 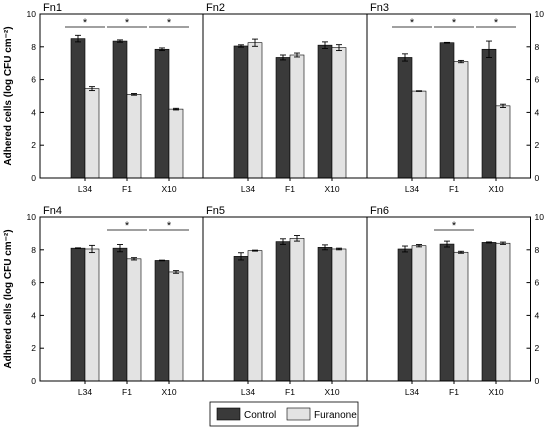 What do you see at coordinates (379, 211) in the screenshot?
I see `panel-title: Fn6` at bounding box center [379, 211].